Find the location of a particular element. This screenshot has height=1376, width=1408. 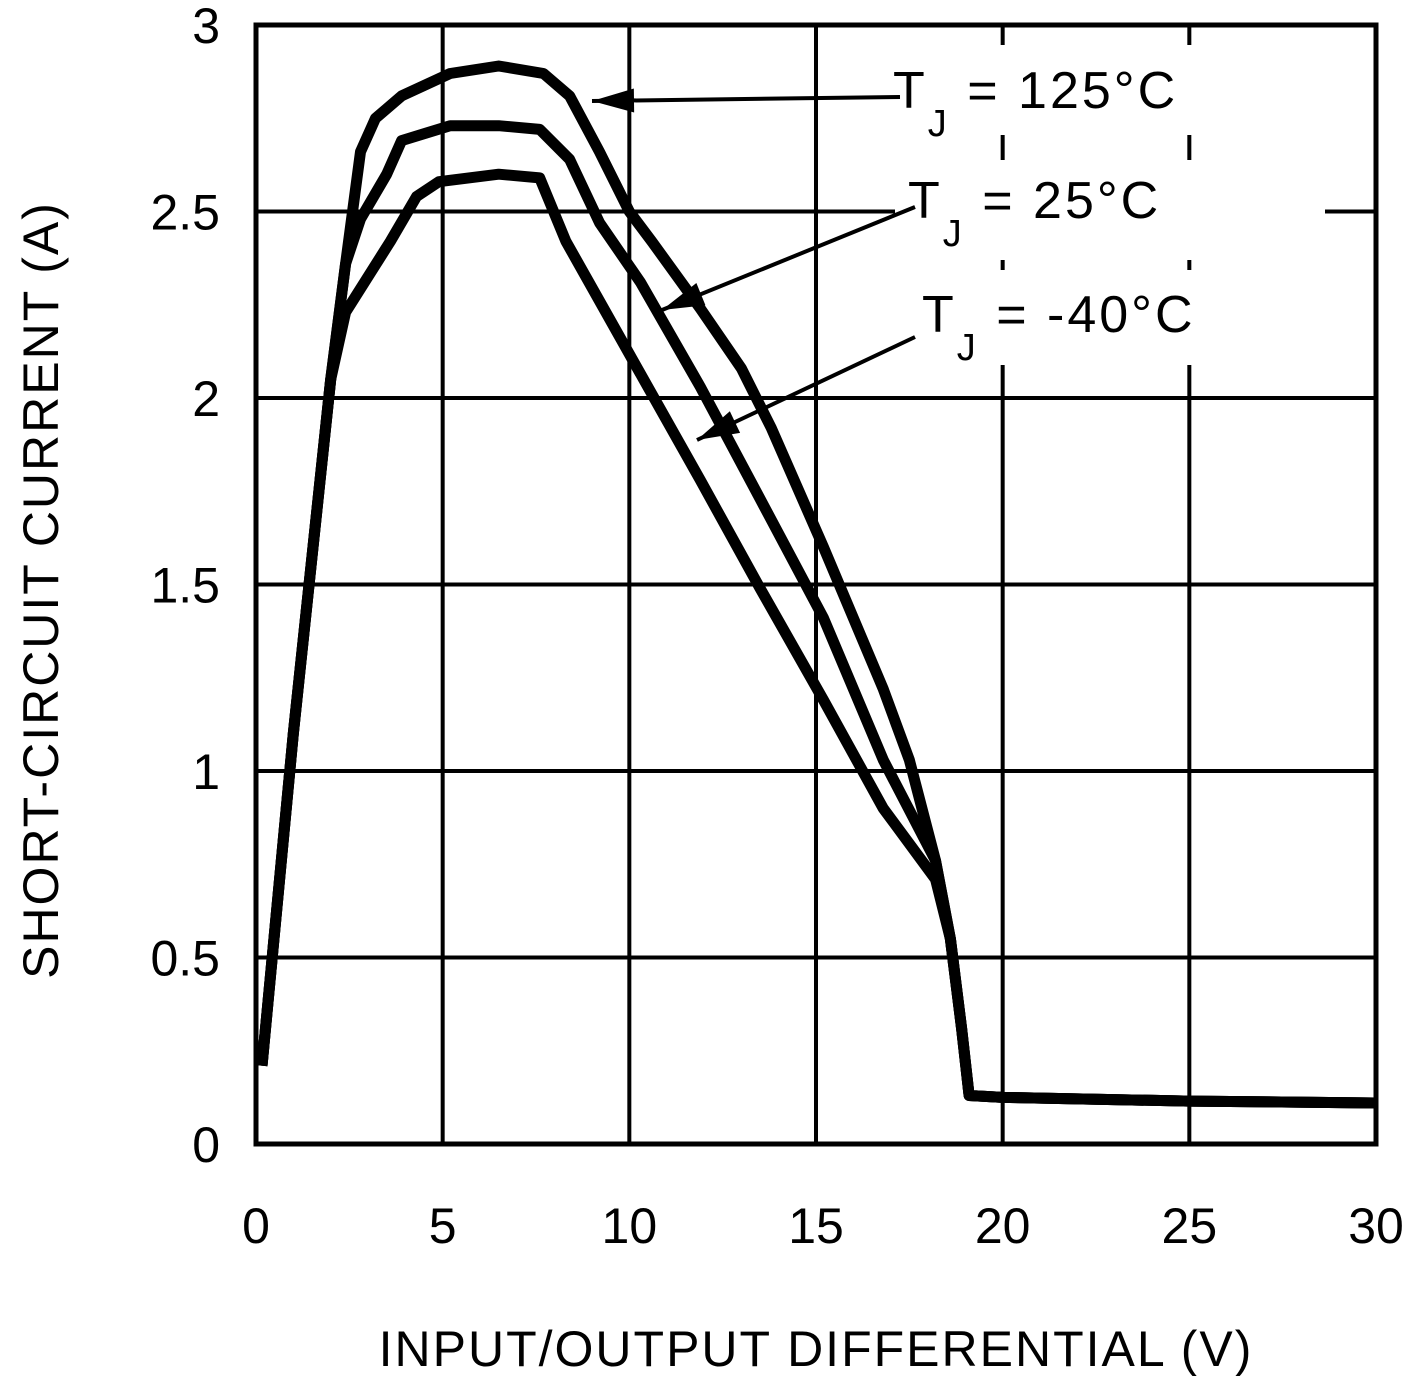

y-tick-label: 1 is located at coordinates (206, 772).